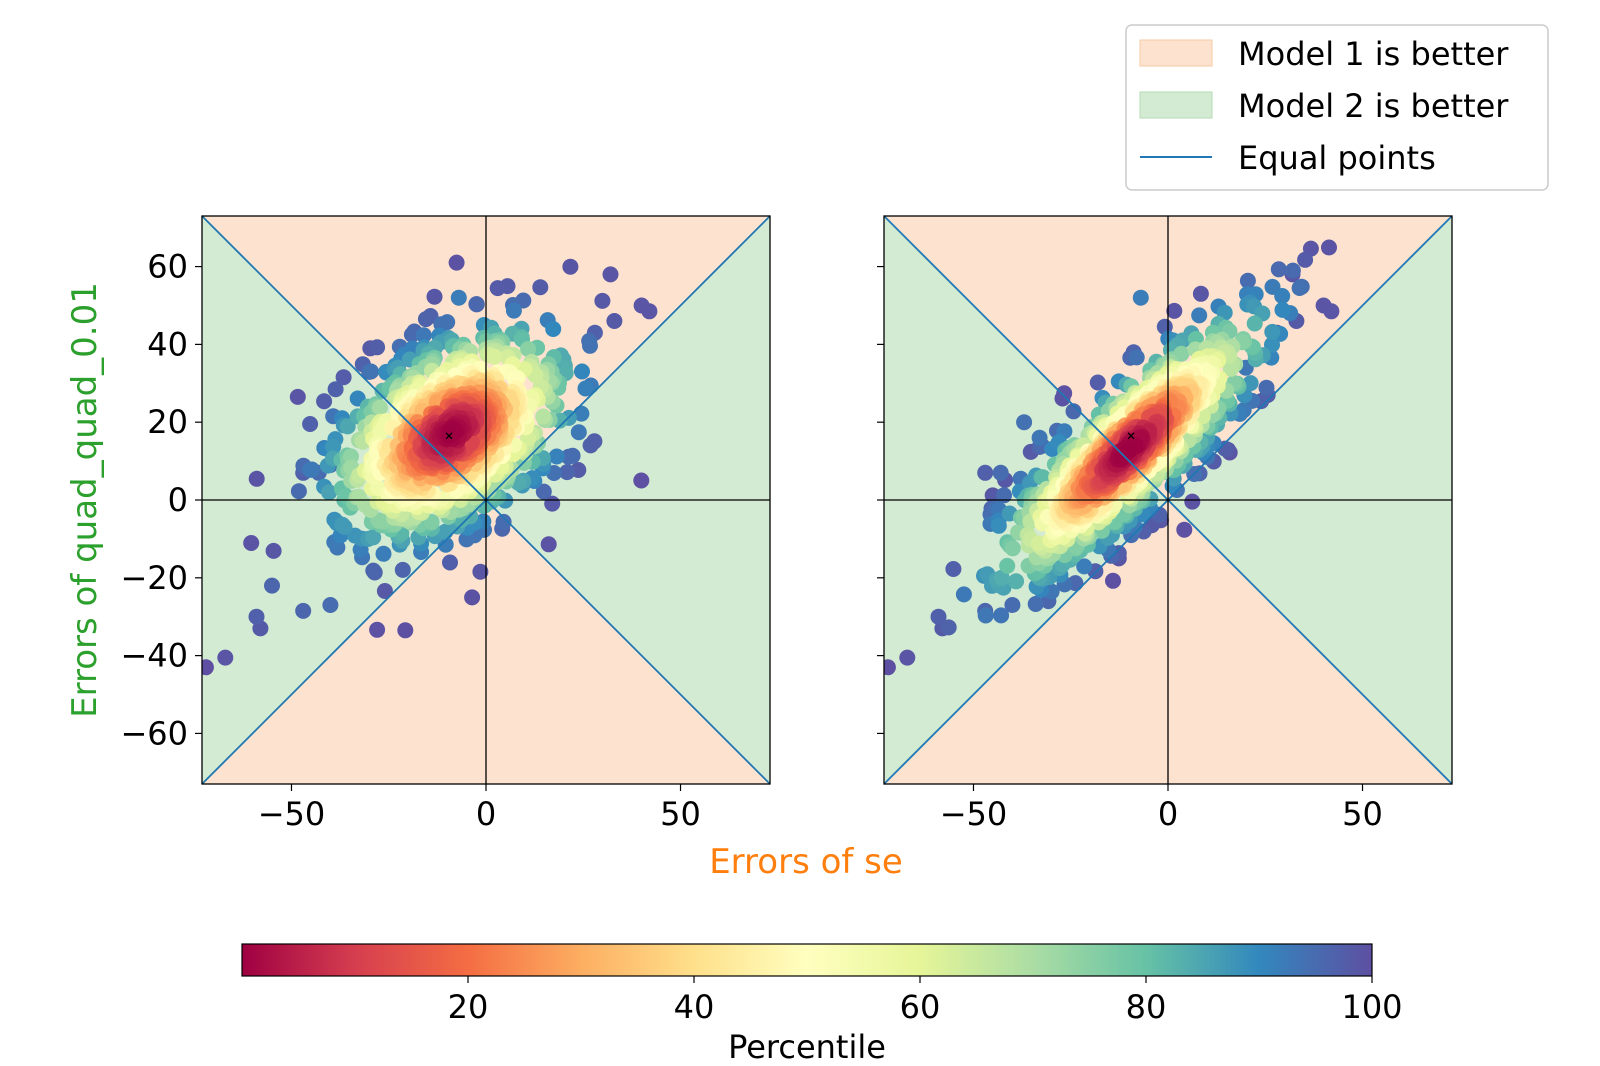  Describe the element at coordinates (1337, 158) in the screenshot. I see `legend-label-equal: Equal points` at that location.